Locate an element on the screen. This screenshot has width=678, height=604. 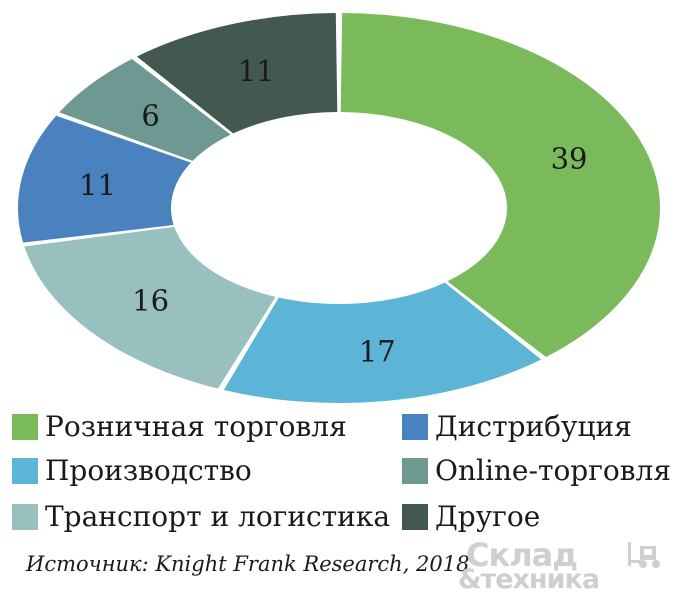
legend-swatch-retail is located at coordinates (25, 426).